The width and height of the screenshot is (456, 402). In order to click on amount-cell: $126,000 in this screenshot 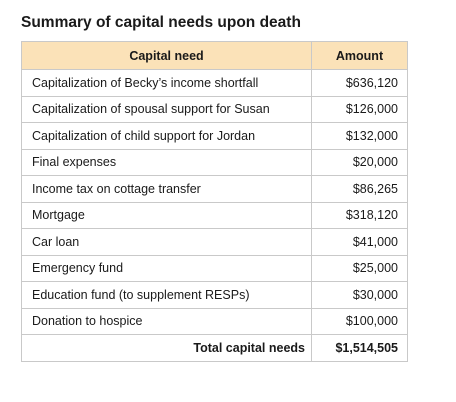, I will do `click(359, 109)`.